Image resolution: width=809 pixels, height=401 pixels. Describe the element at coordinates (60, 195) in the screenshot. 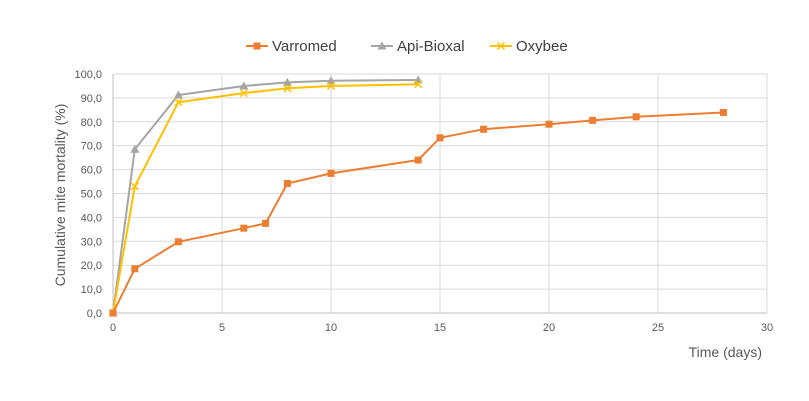

I see `y-axis-title: Cumulative mite mortality (%)` at that location.